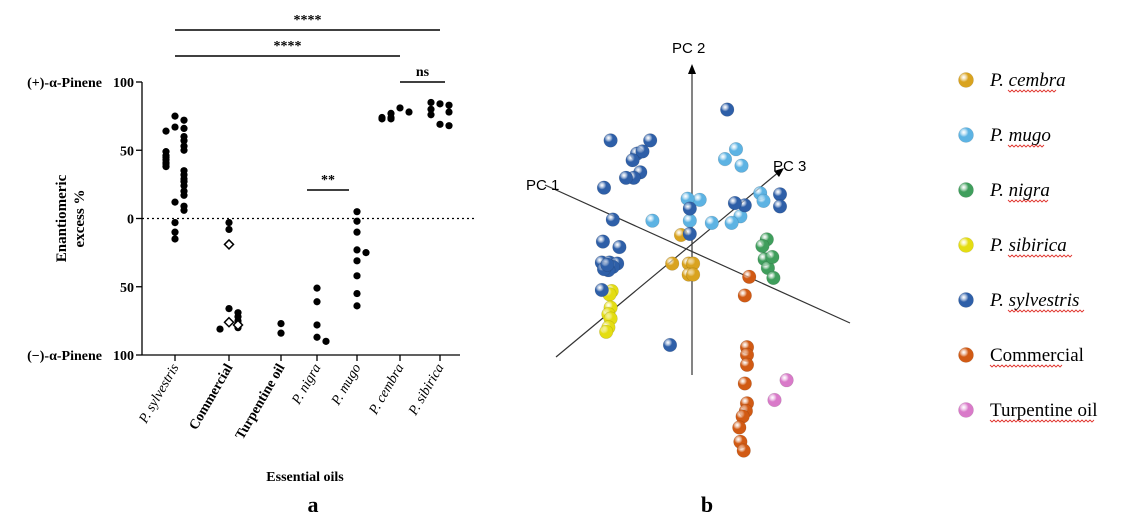  What do you see at coordinates (1027, 80) in the screenshot?
I see `legend-label: P. cembra` at bounding box center [1027, 80].